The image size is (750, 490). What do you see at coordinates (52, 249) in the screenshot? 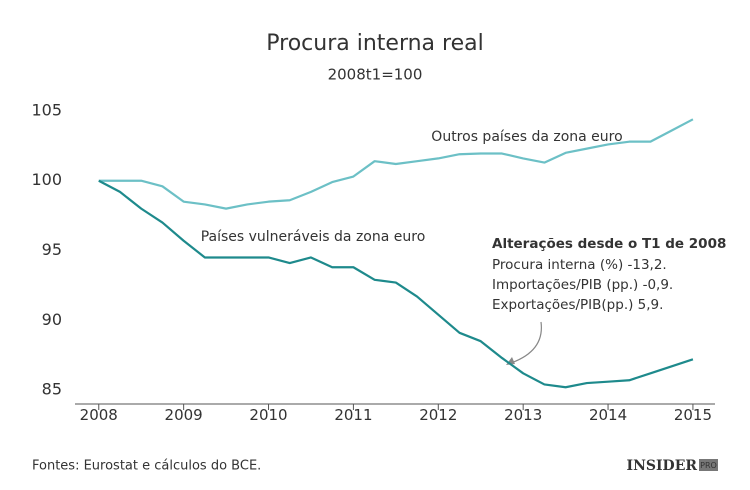
I see `y-tick-label: 95` at bounding box center [52, 249].